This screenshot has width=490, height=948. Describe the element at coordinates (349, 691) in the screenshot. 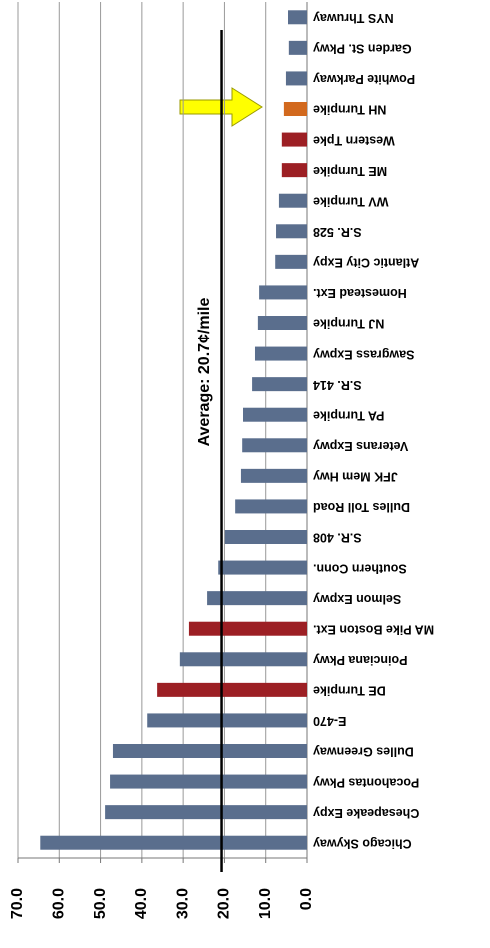

I see `y-tick-label: DE Turnpike` at that location.